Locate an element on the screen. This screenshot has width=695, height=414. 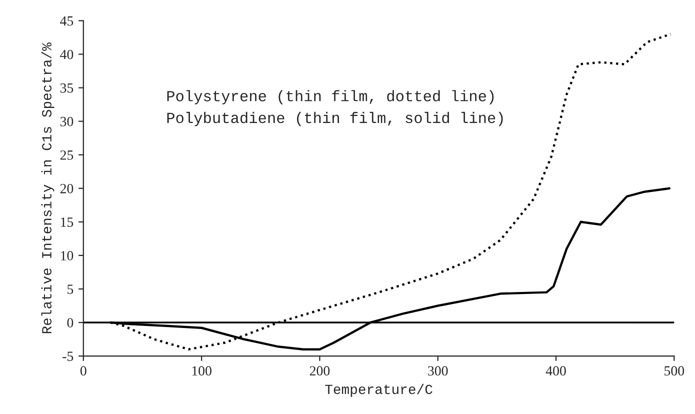
x-tick-label: 400 is located at coordinates (556, 371).